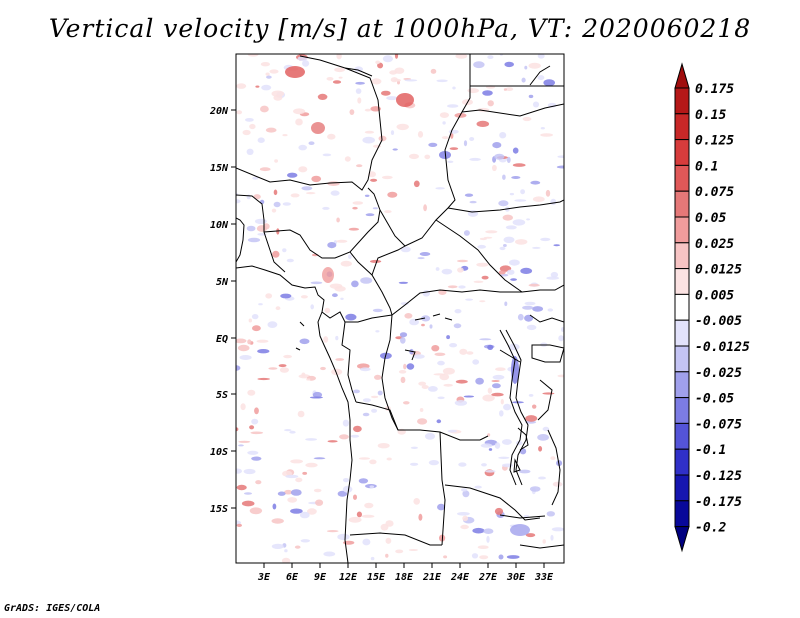 Image resolution: width=800 pixels, height=618 pixels. I want to click on colorbar-label: 0.15, so click(710, 115).